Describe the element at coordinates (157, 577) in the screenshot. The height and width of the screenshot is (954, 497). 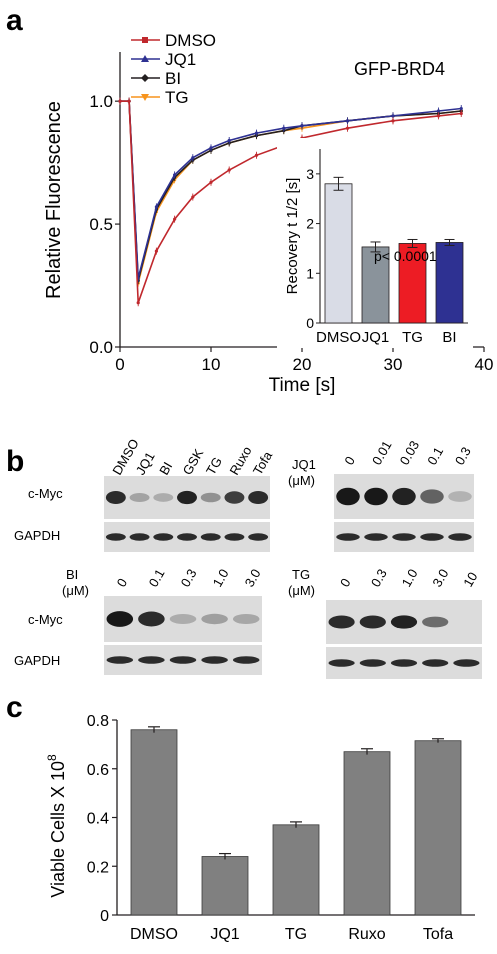
I see `lane-label: 0.1` at that location.